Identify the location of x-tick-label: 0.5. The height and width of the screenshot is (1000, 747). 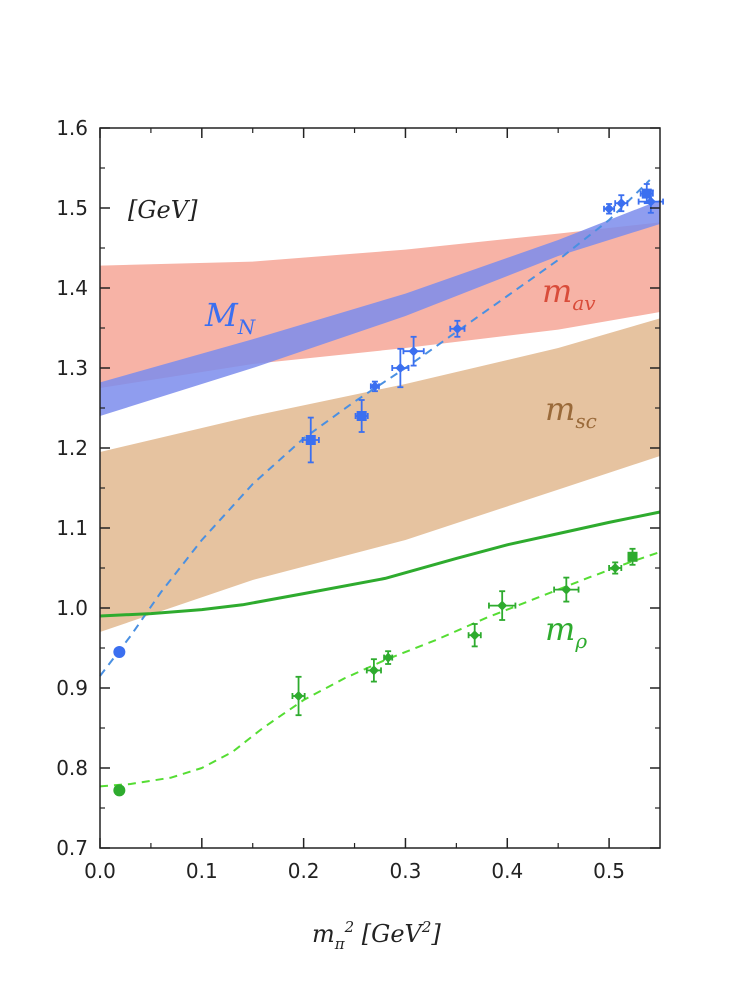
(609, 871).